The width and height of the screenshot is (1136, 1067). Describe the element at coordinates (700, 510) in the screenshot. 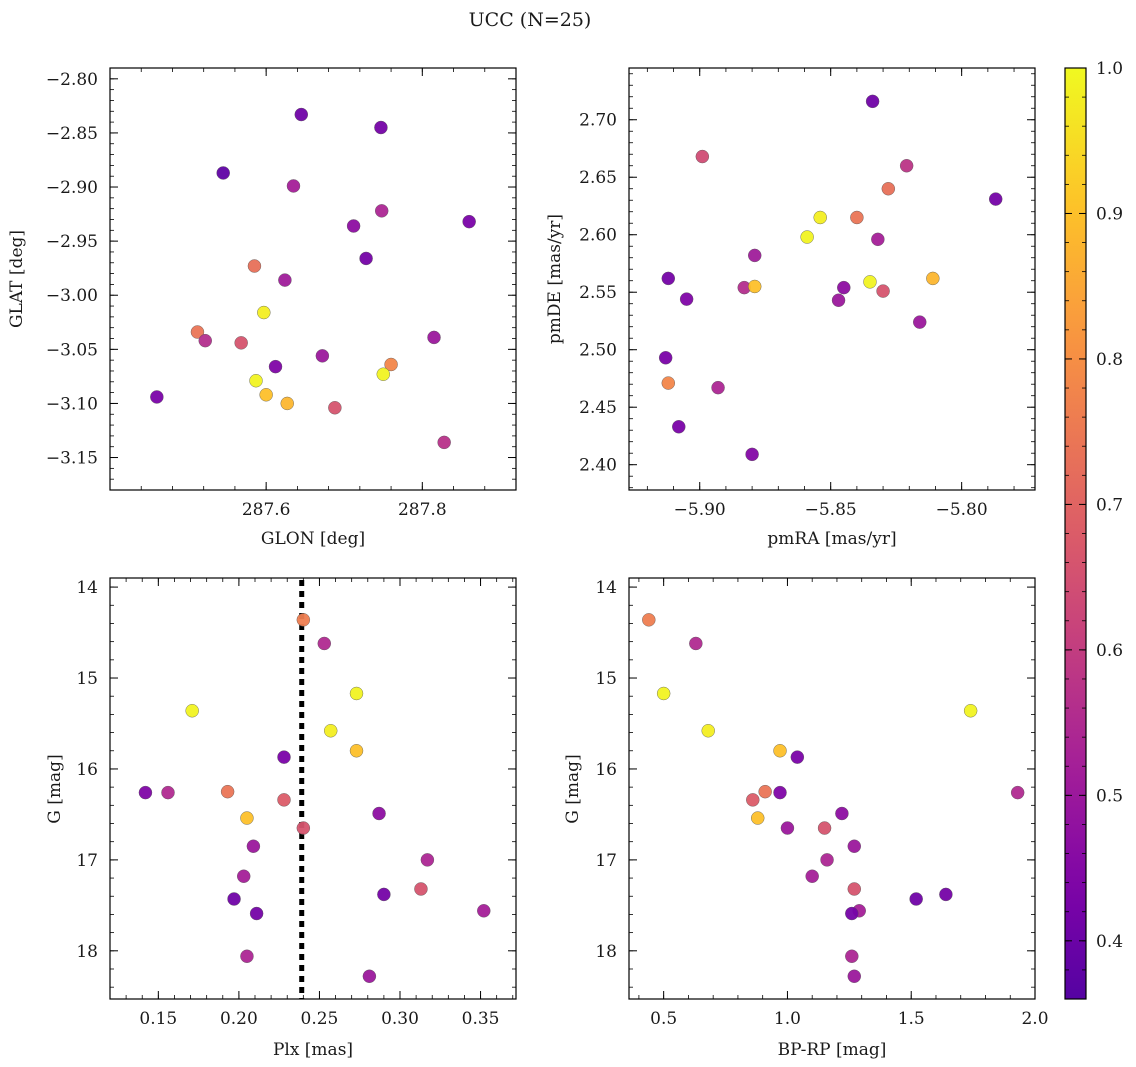

I see `x-tick-label: −5.90` at that location.